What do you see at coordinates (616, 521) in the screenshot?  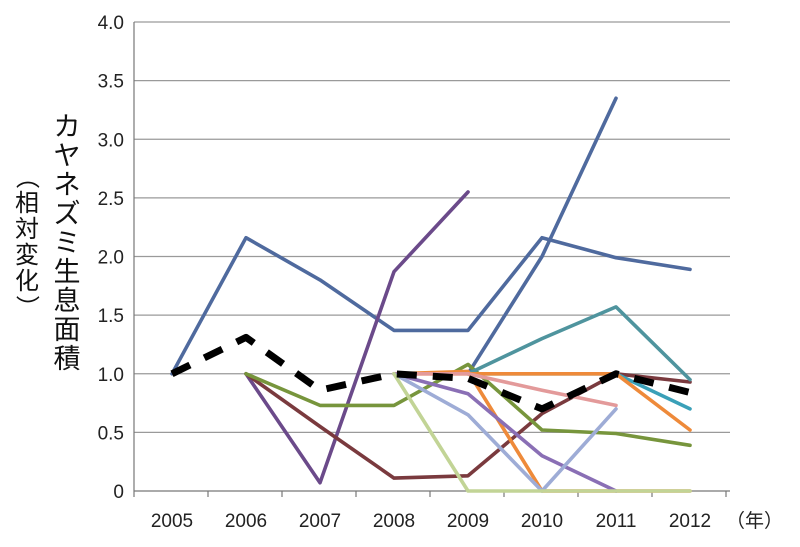 I see `x-tick-label: 2011` at bounding box center [616, 521].